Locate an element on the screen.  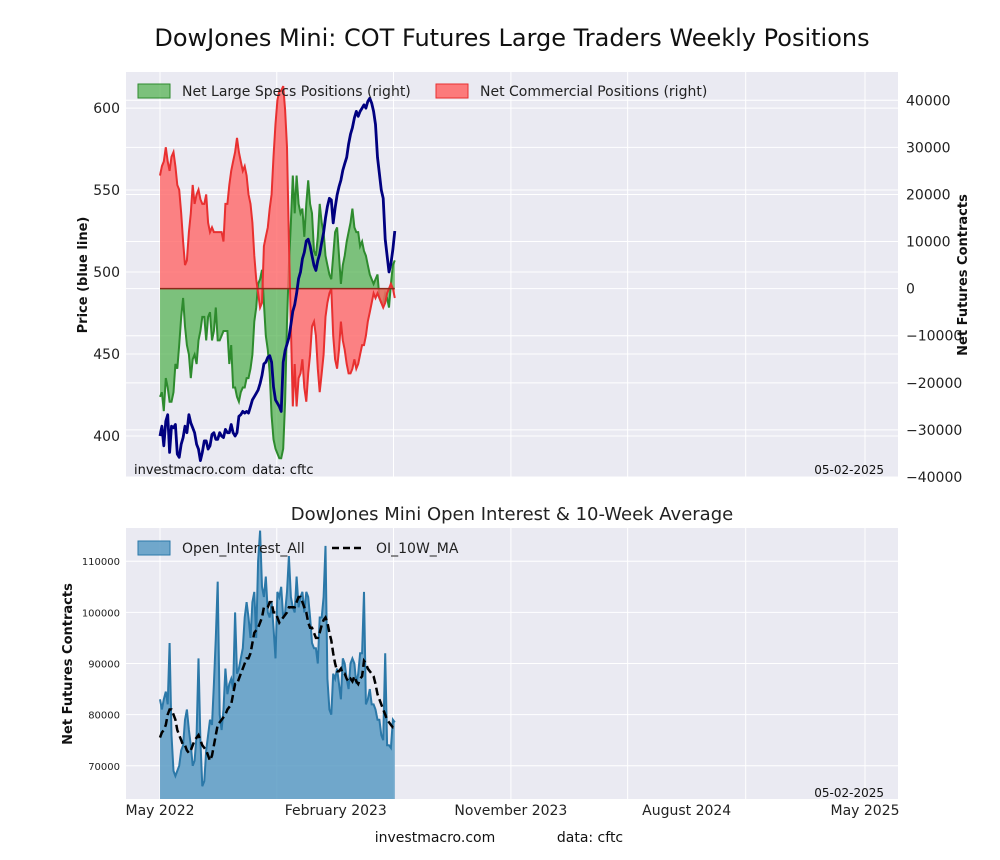
bottom-legend: Open_Interest_All OI_10W_MA is located at coordinates (298, 548).